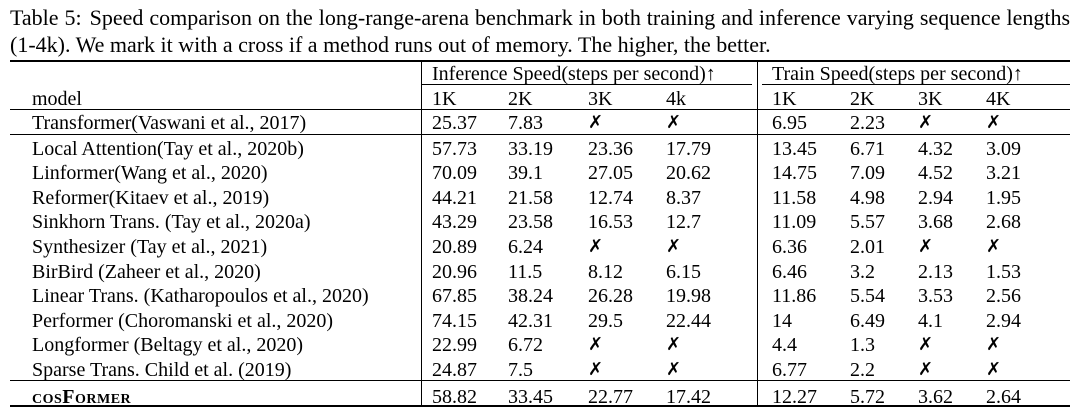 The height and width of the screenshot is (417, 1080). I want to click on train-speed-cell: 6.49, so click(867, 320).